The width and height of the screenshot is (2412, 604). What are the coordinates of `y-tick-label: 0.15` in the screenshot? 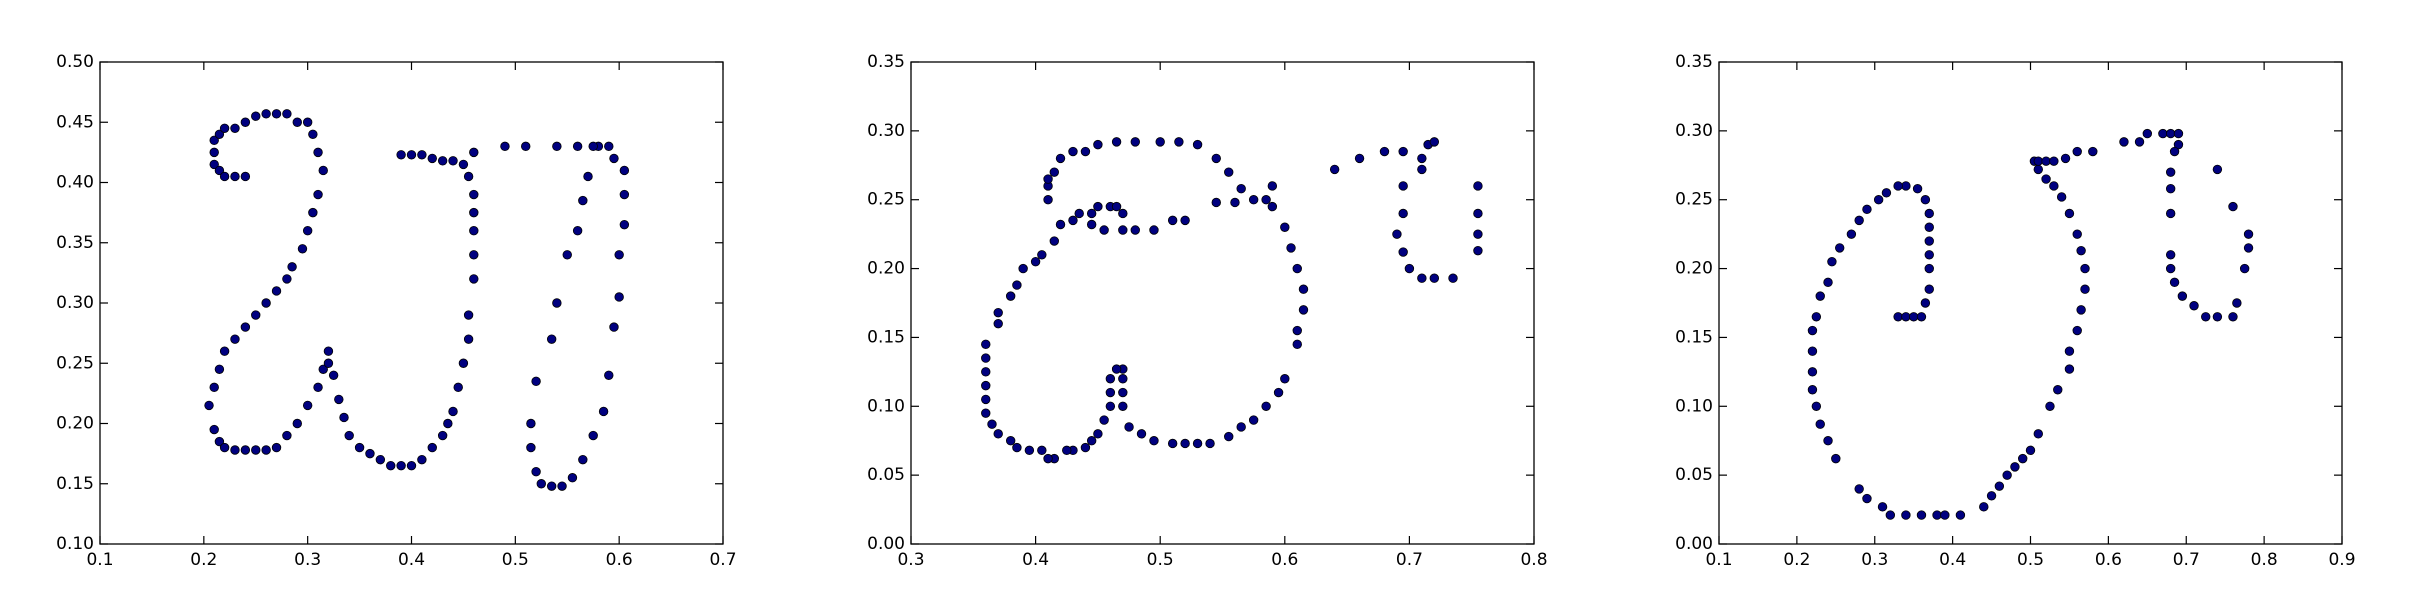 It's located at (75, 484).